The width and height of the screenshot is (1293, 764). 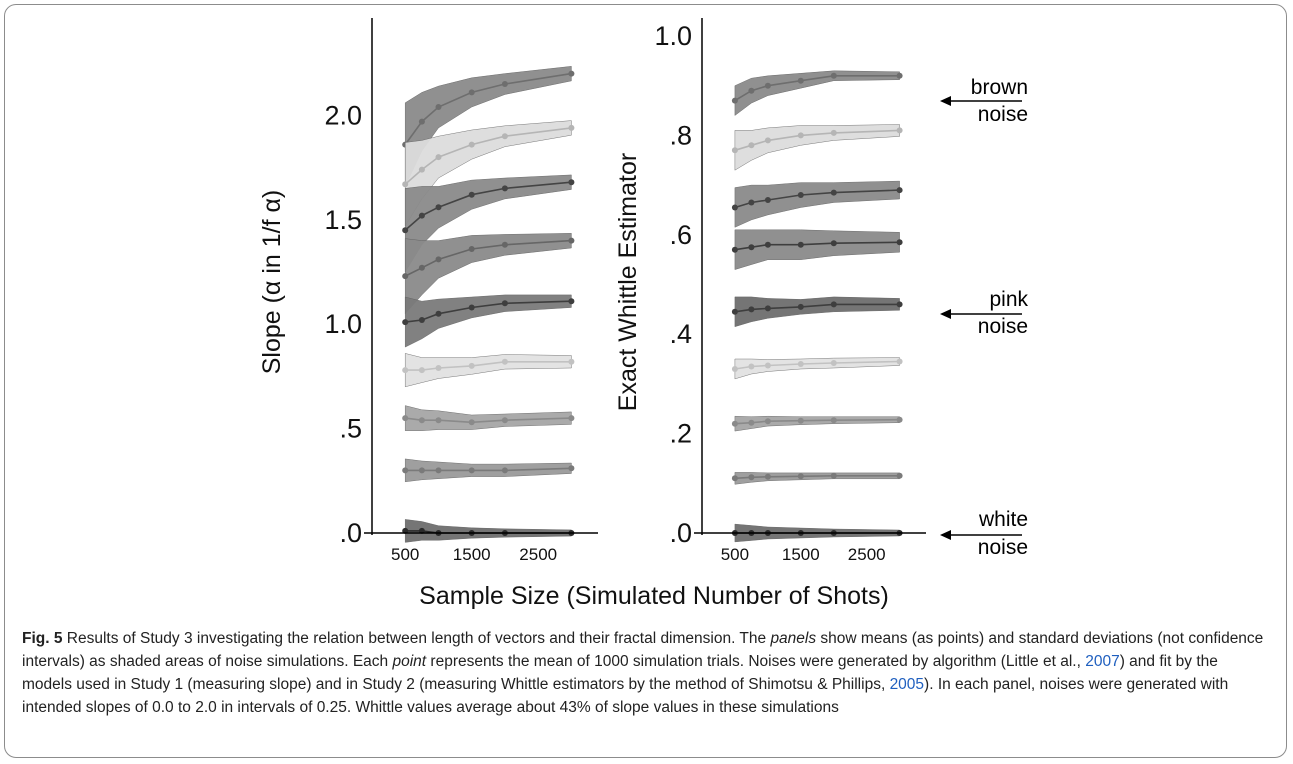 What do you see at coordinates (42, 638) in the screenshot?
I see `caption-figure-label: Fig. 5` at bounding box center [42, 638].